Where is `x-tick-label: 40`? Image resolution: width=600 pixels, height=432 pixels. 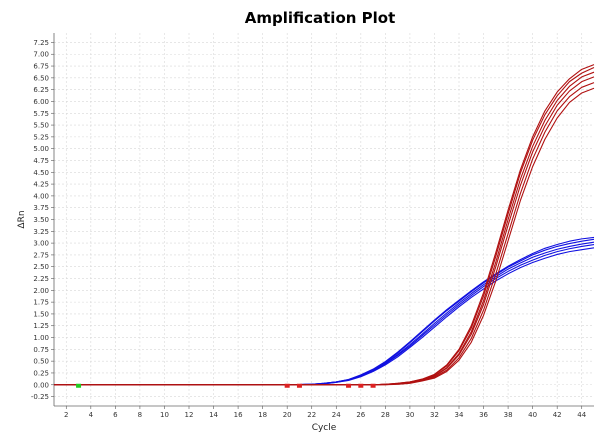
x-tick-label: 40 is located at coordinates (532, 415).